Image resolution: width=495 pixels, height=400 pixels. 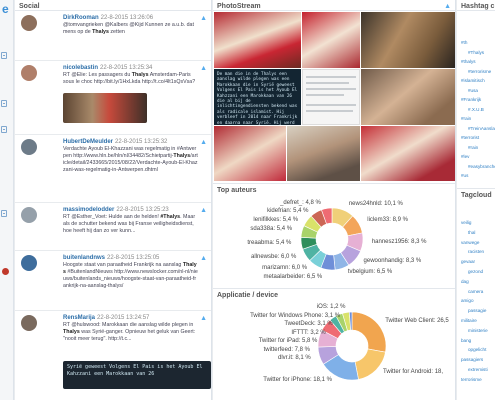 I want to click on username: buitenlandnws, so click(x=84, y=258).